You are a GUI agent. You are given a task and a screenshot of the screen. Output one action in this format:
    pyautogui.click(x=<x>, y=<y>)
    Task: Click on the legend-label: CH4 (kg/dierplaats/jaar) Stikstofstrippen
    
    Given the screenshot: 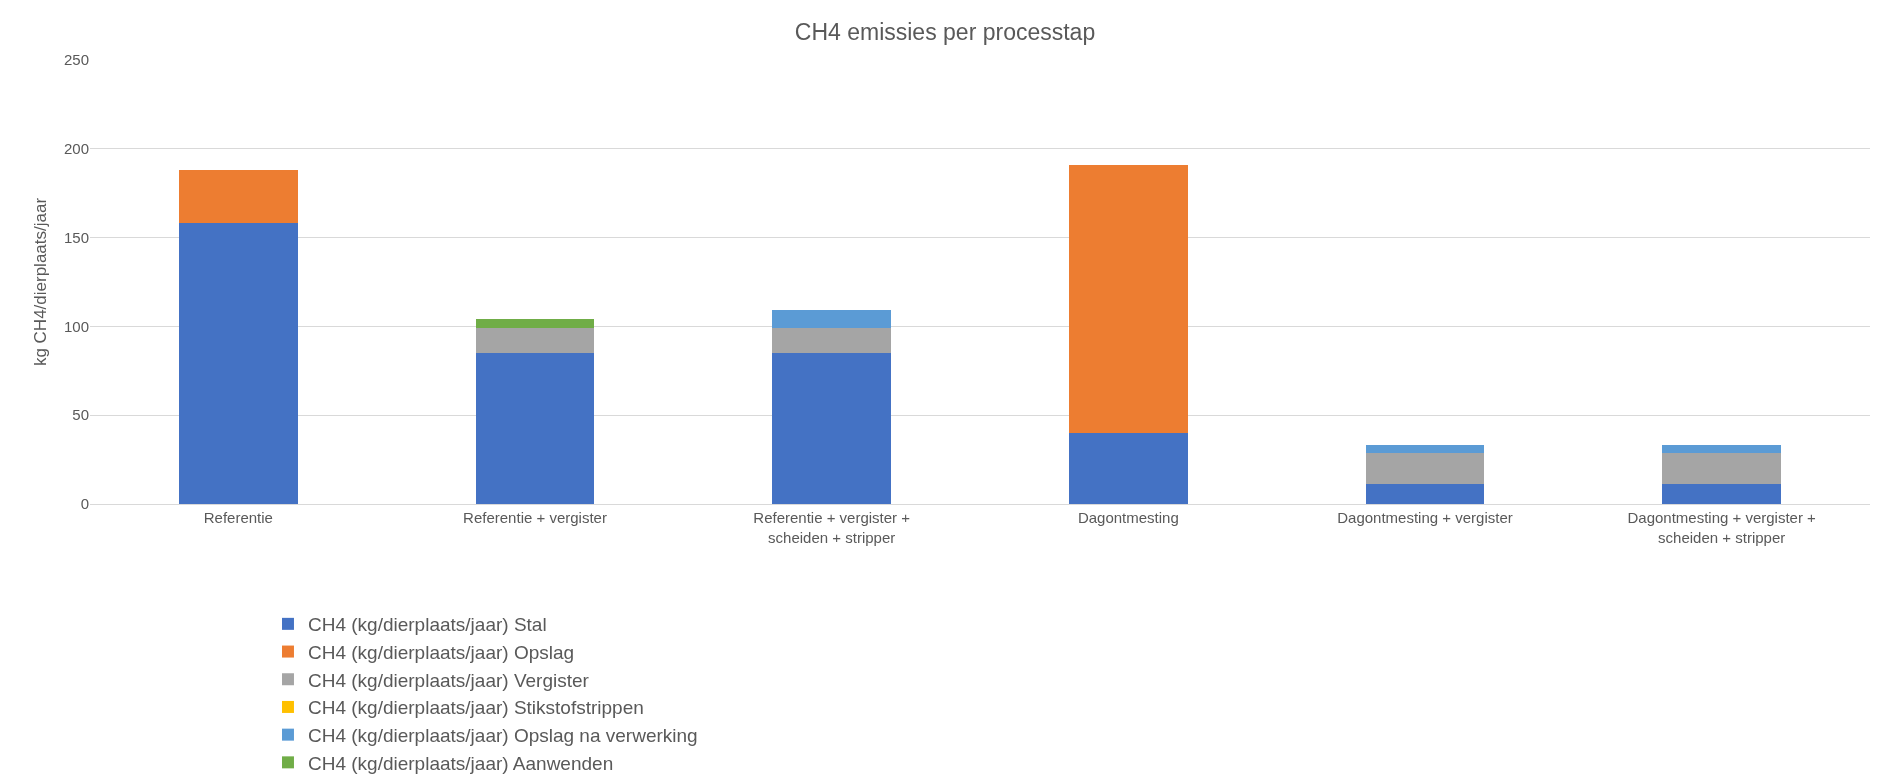 What is the action you would take?
    pyautogui.click(x=475, y=708)
    